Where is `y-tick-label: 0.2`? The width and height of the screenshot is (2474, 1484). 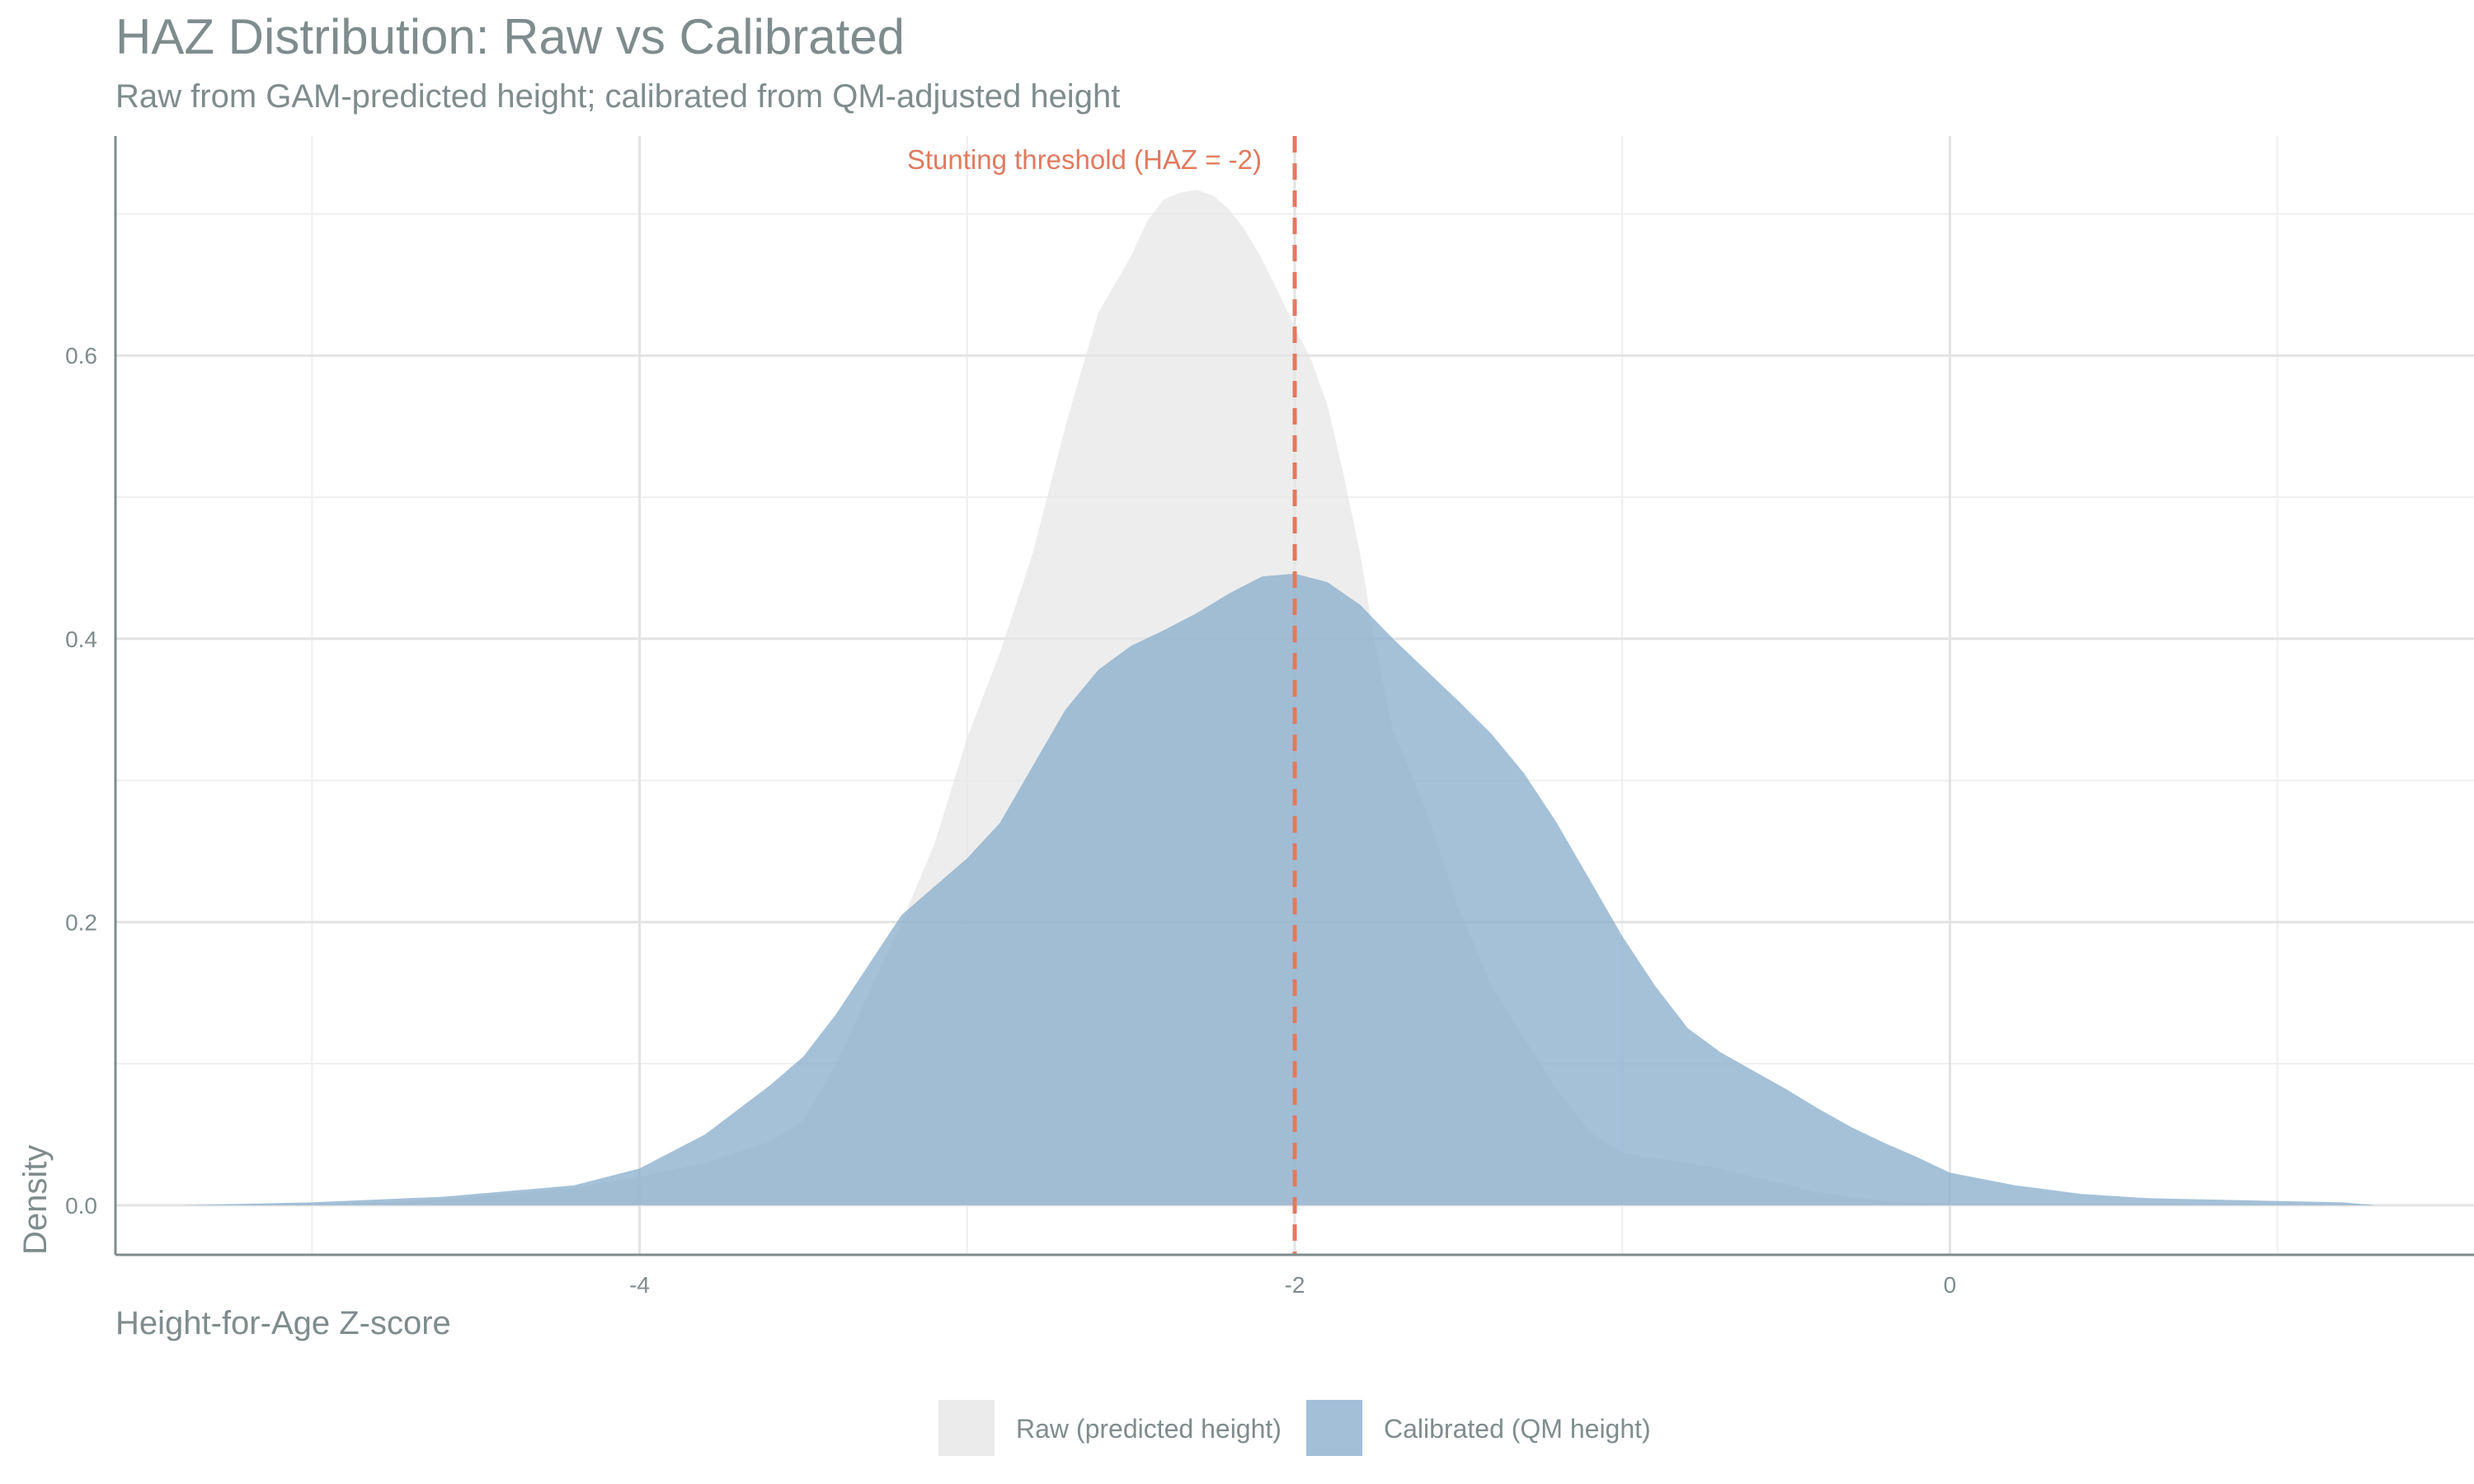
y-tick-label: 0.2 is located at coordinates (81, 922).